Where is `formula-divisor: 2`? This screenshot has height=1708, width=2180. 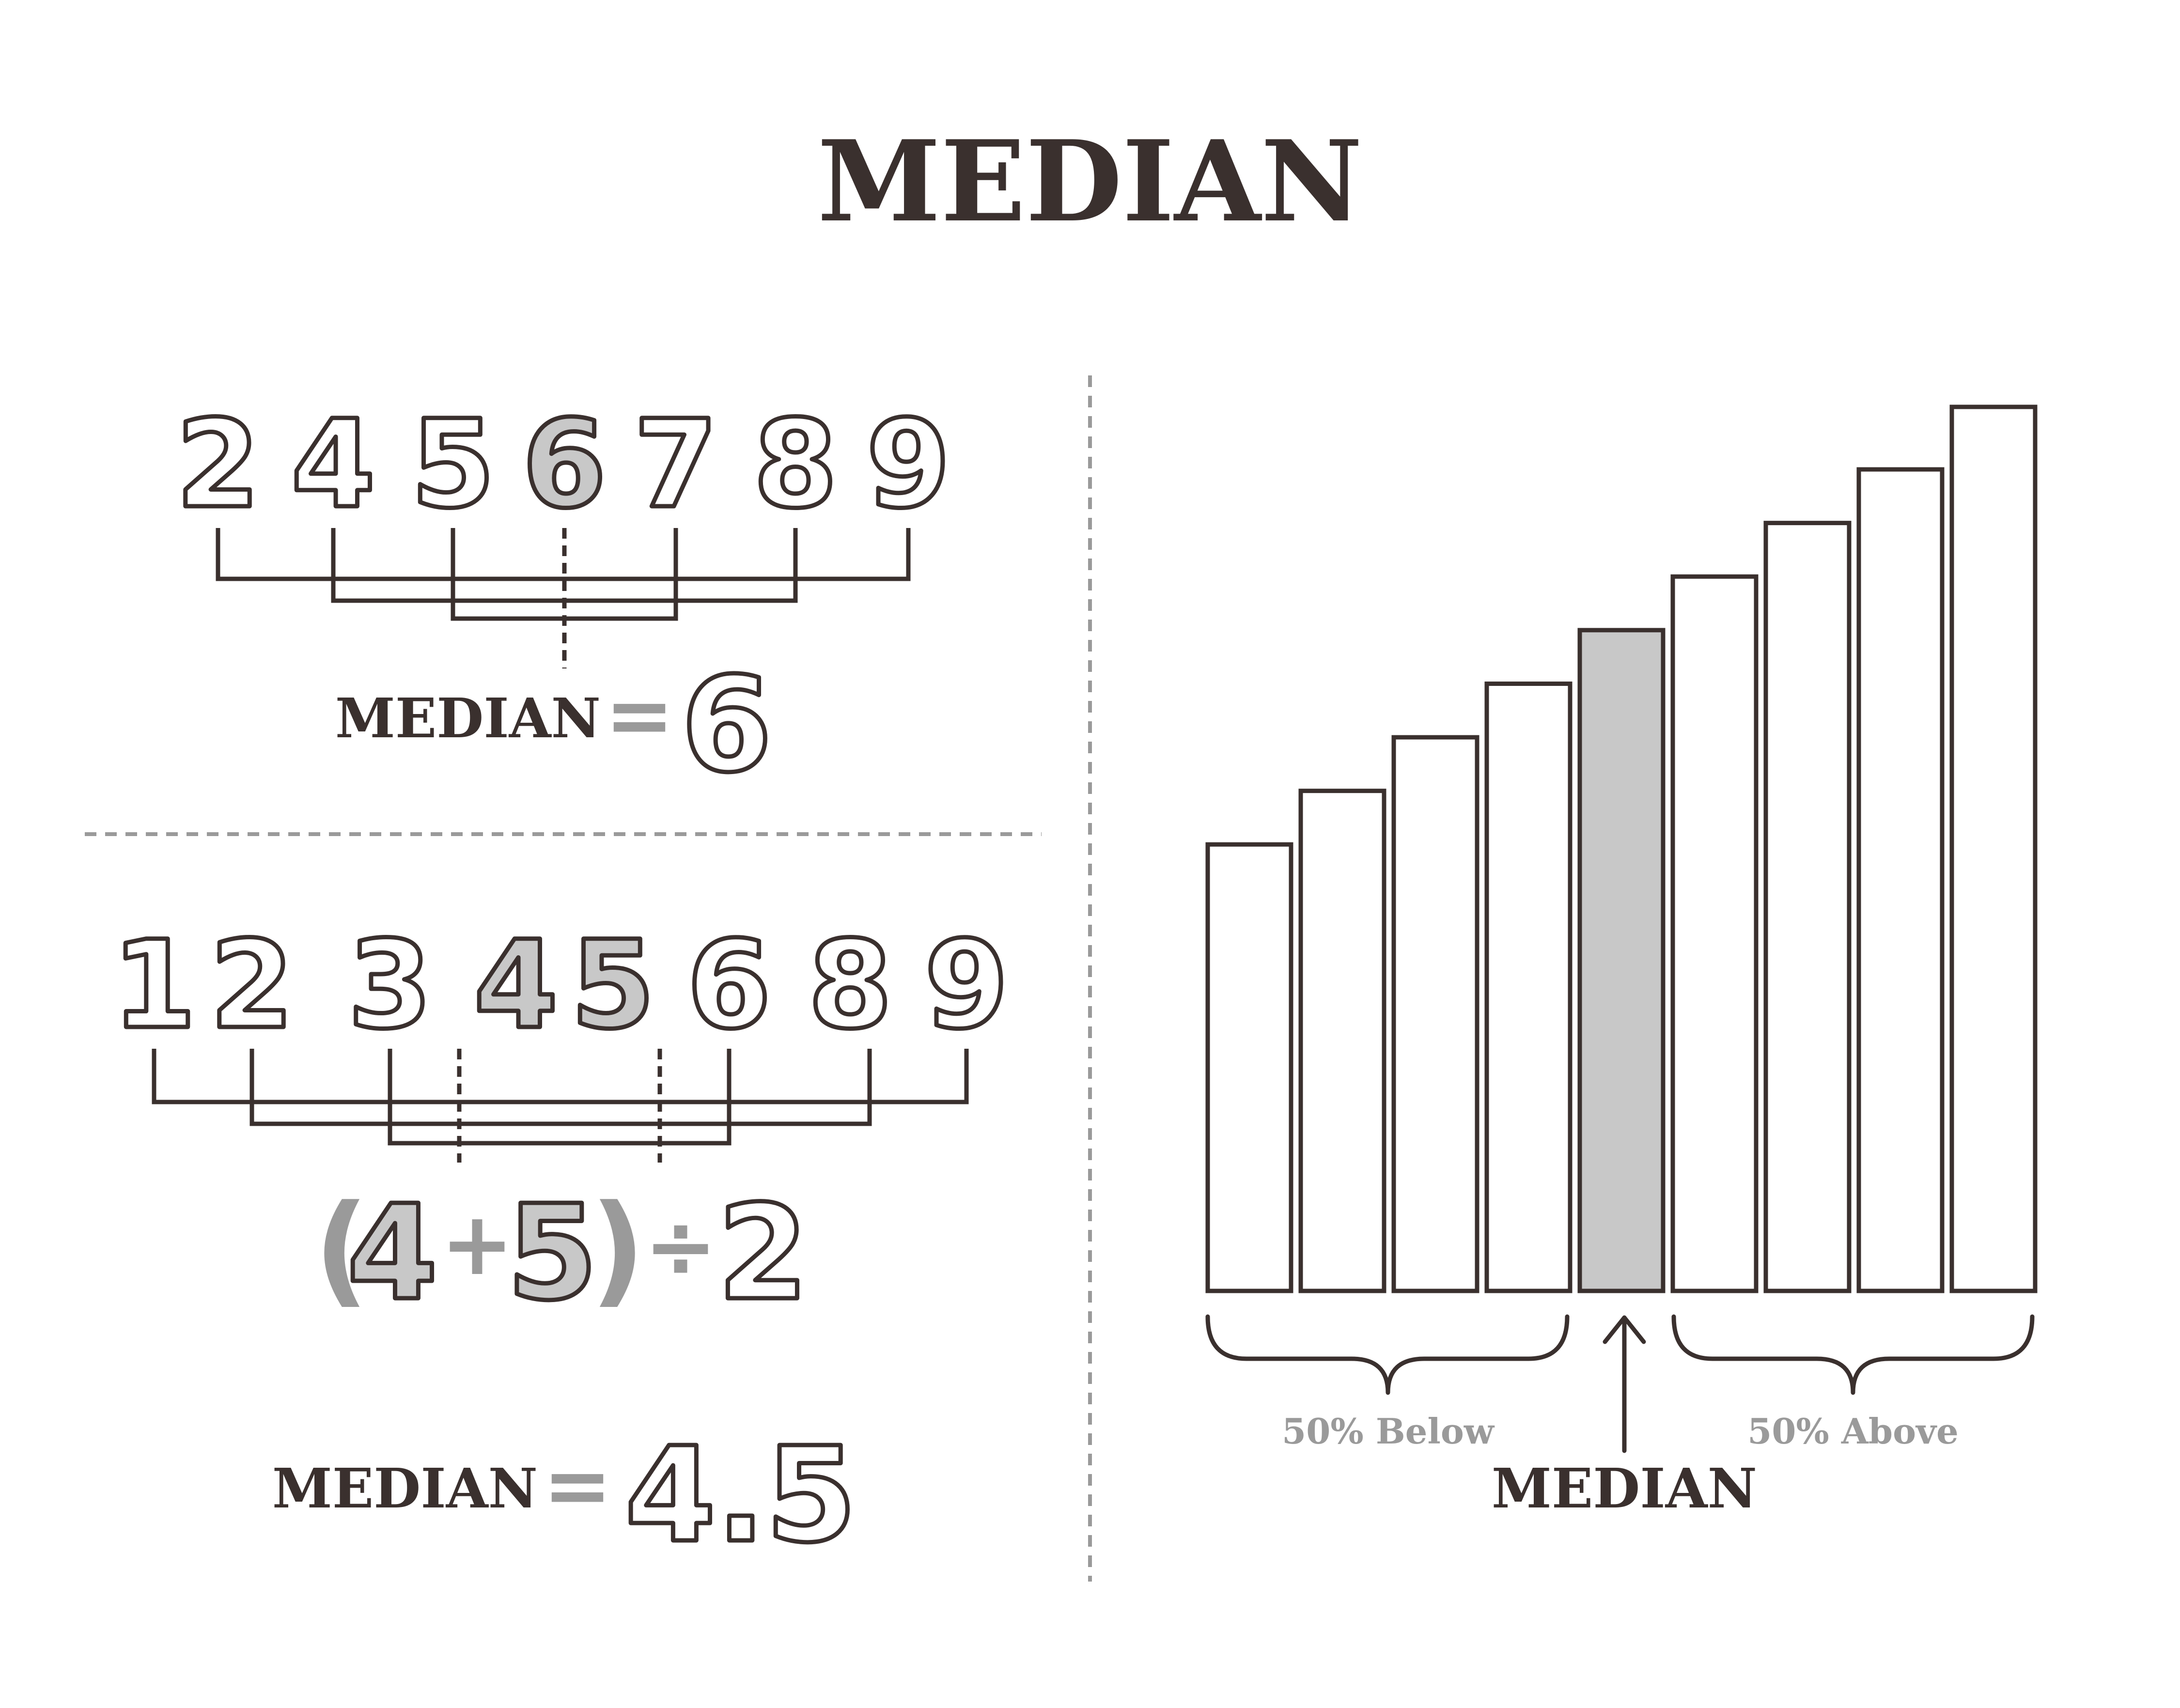 formula-divisor: 2 is located at coordinates (763, 1253).